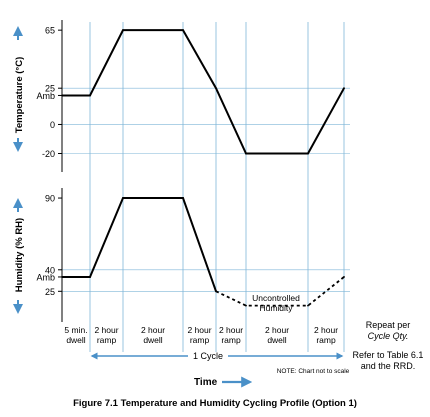 The width and height of the screenshot is (430, 417). I want to click on uncontrolled-humidity-label-line1: Uncontrolled, so click(276, 298).